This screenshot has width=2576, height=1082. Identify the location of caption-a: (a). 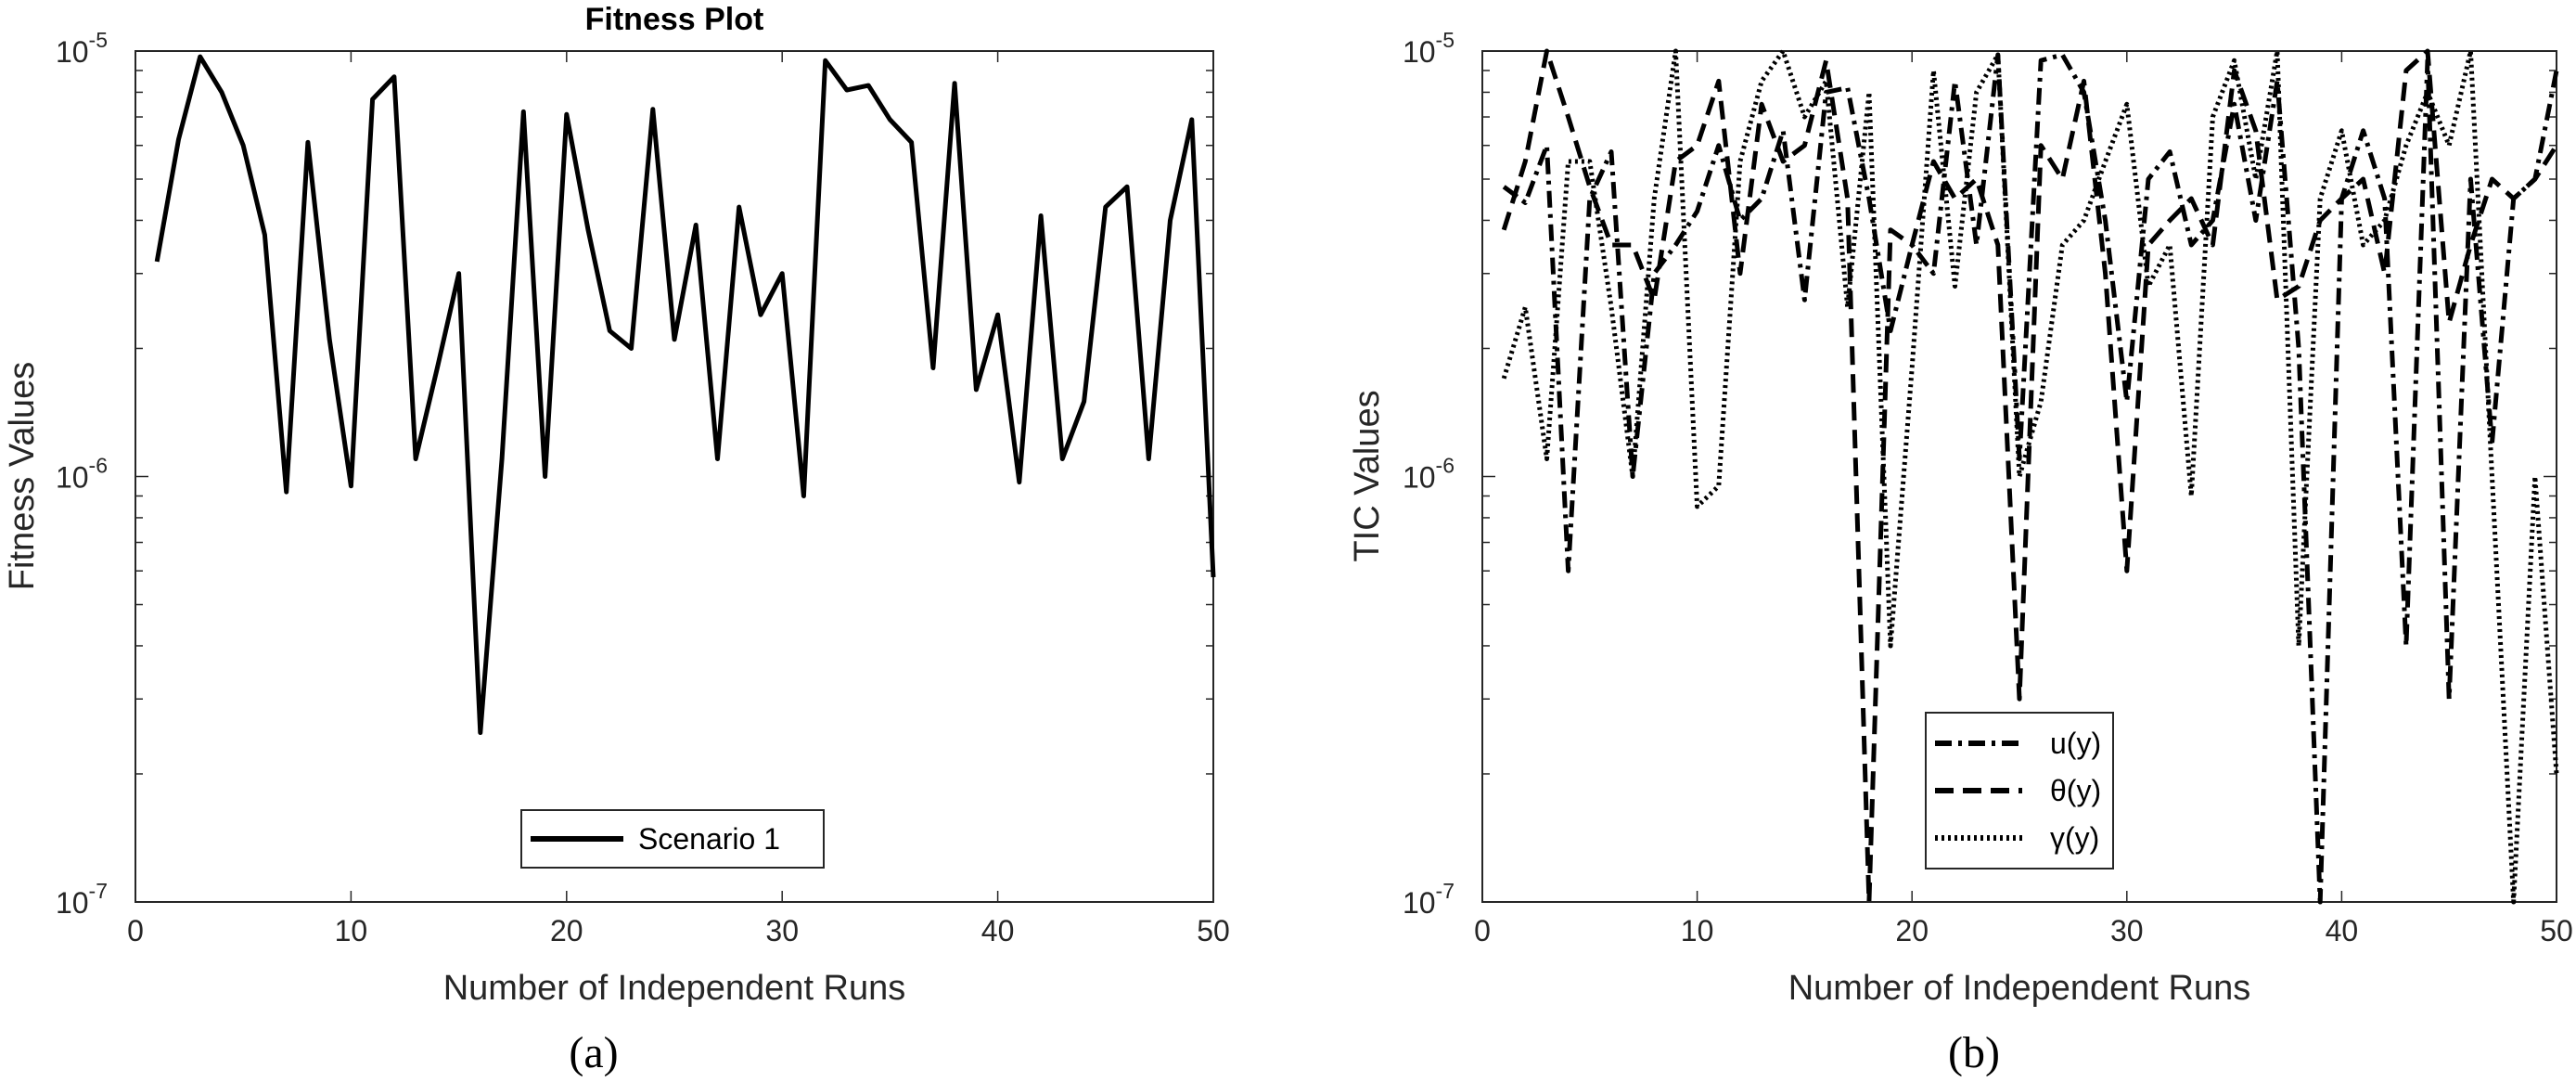
(593, 1052).